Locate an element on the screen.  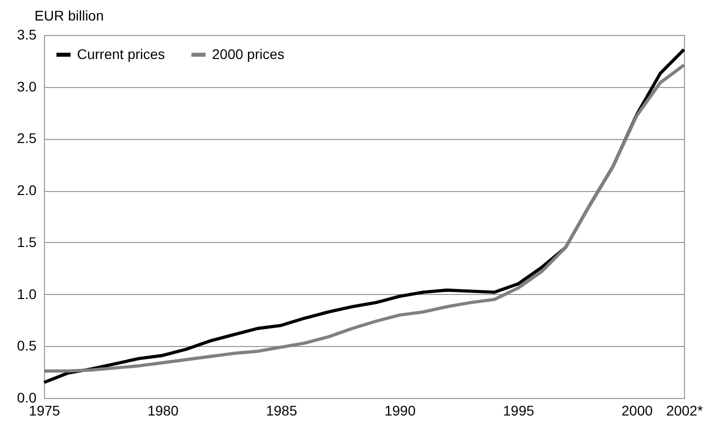
y-tick-label: 0.0 is located at coordinates (27, 398).